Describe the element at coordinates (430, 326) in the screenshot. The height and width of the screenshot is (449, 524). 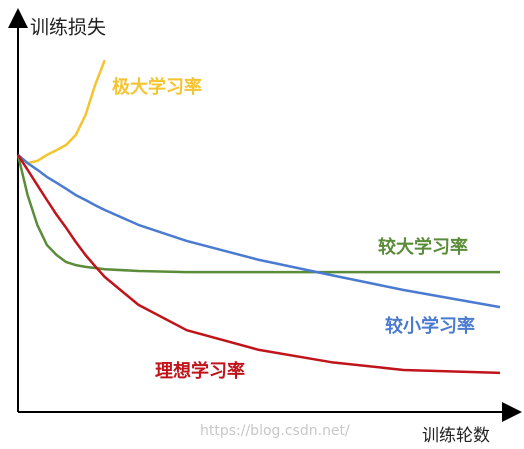
I see `series-label: 较小学习率` at that location.